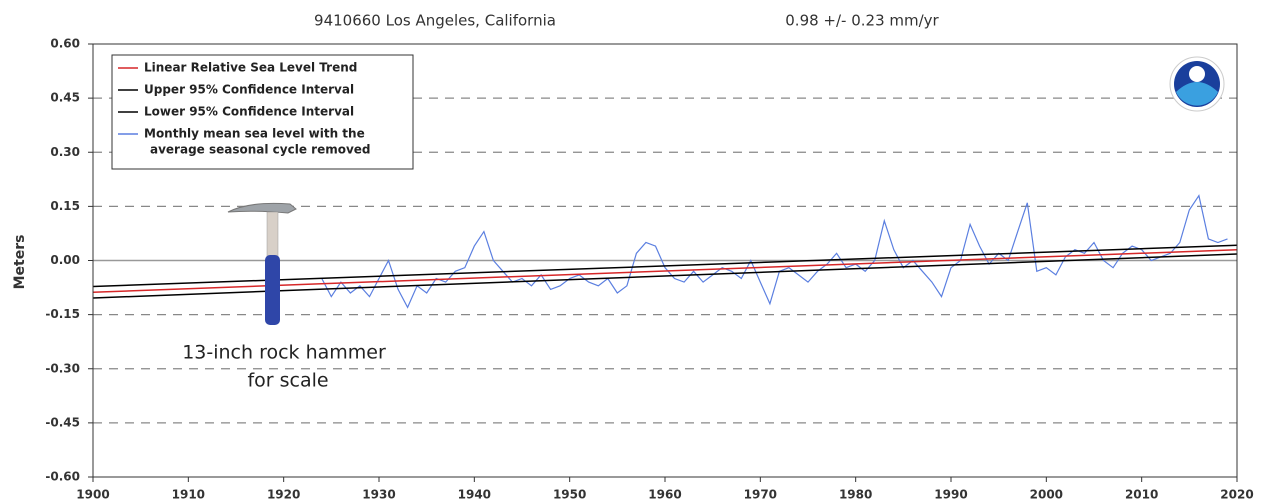 The width and height of the screenshot is (1264, 504). I want to click on y-axis-label: Meters, so click(20, 262).